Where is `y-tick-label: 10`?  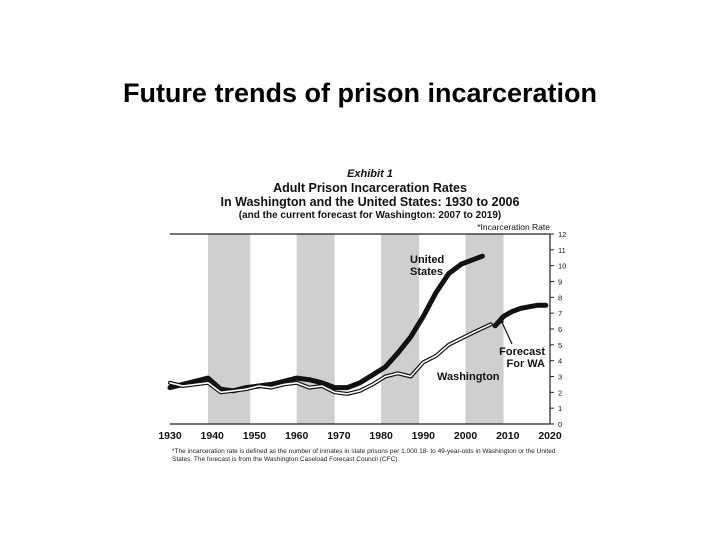 y-tick-label: 10 is located at coordinates (562, 266).